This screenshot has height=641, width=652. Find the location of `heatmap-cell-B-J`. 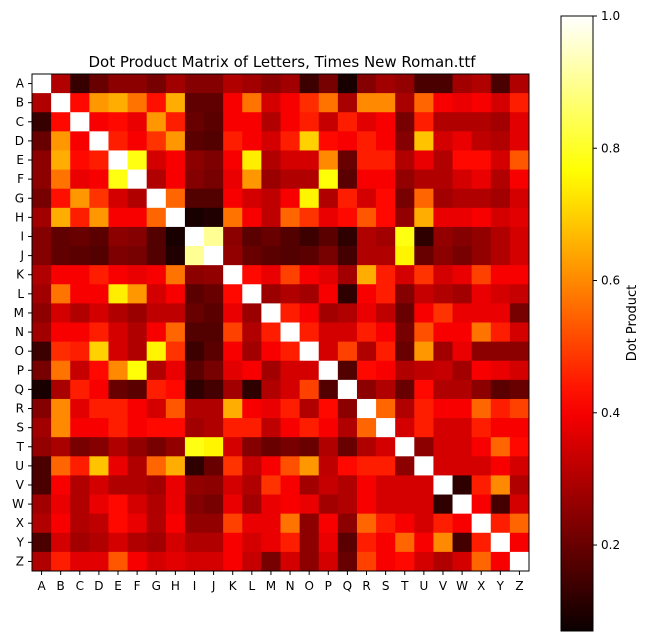

heatmap-cell-B-J is located at coordinates (214, 103).